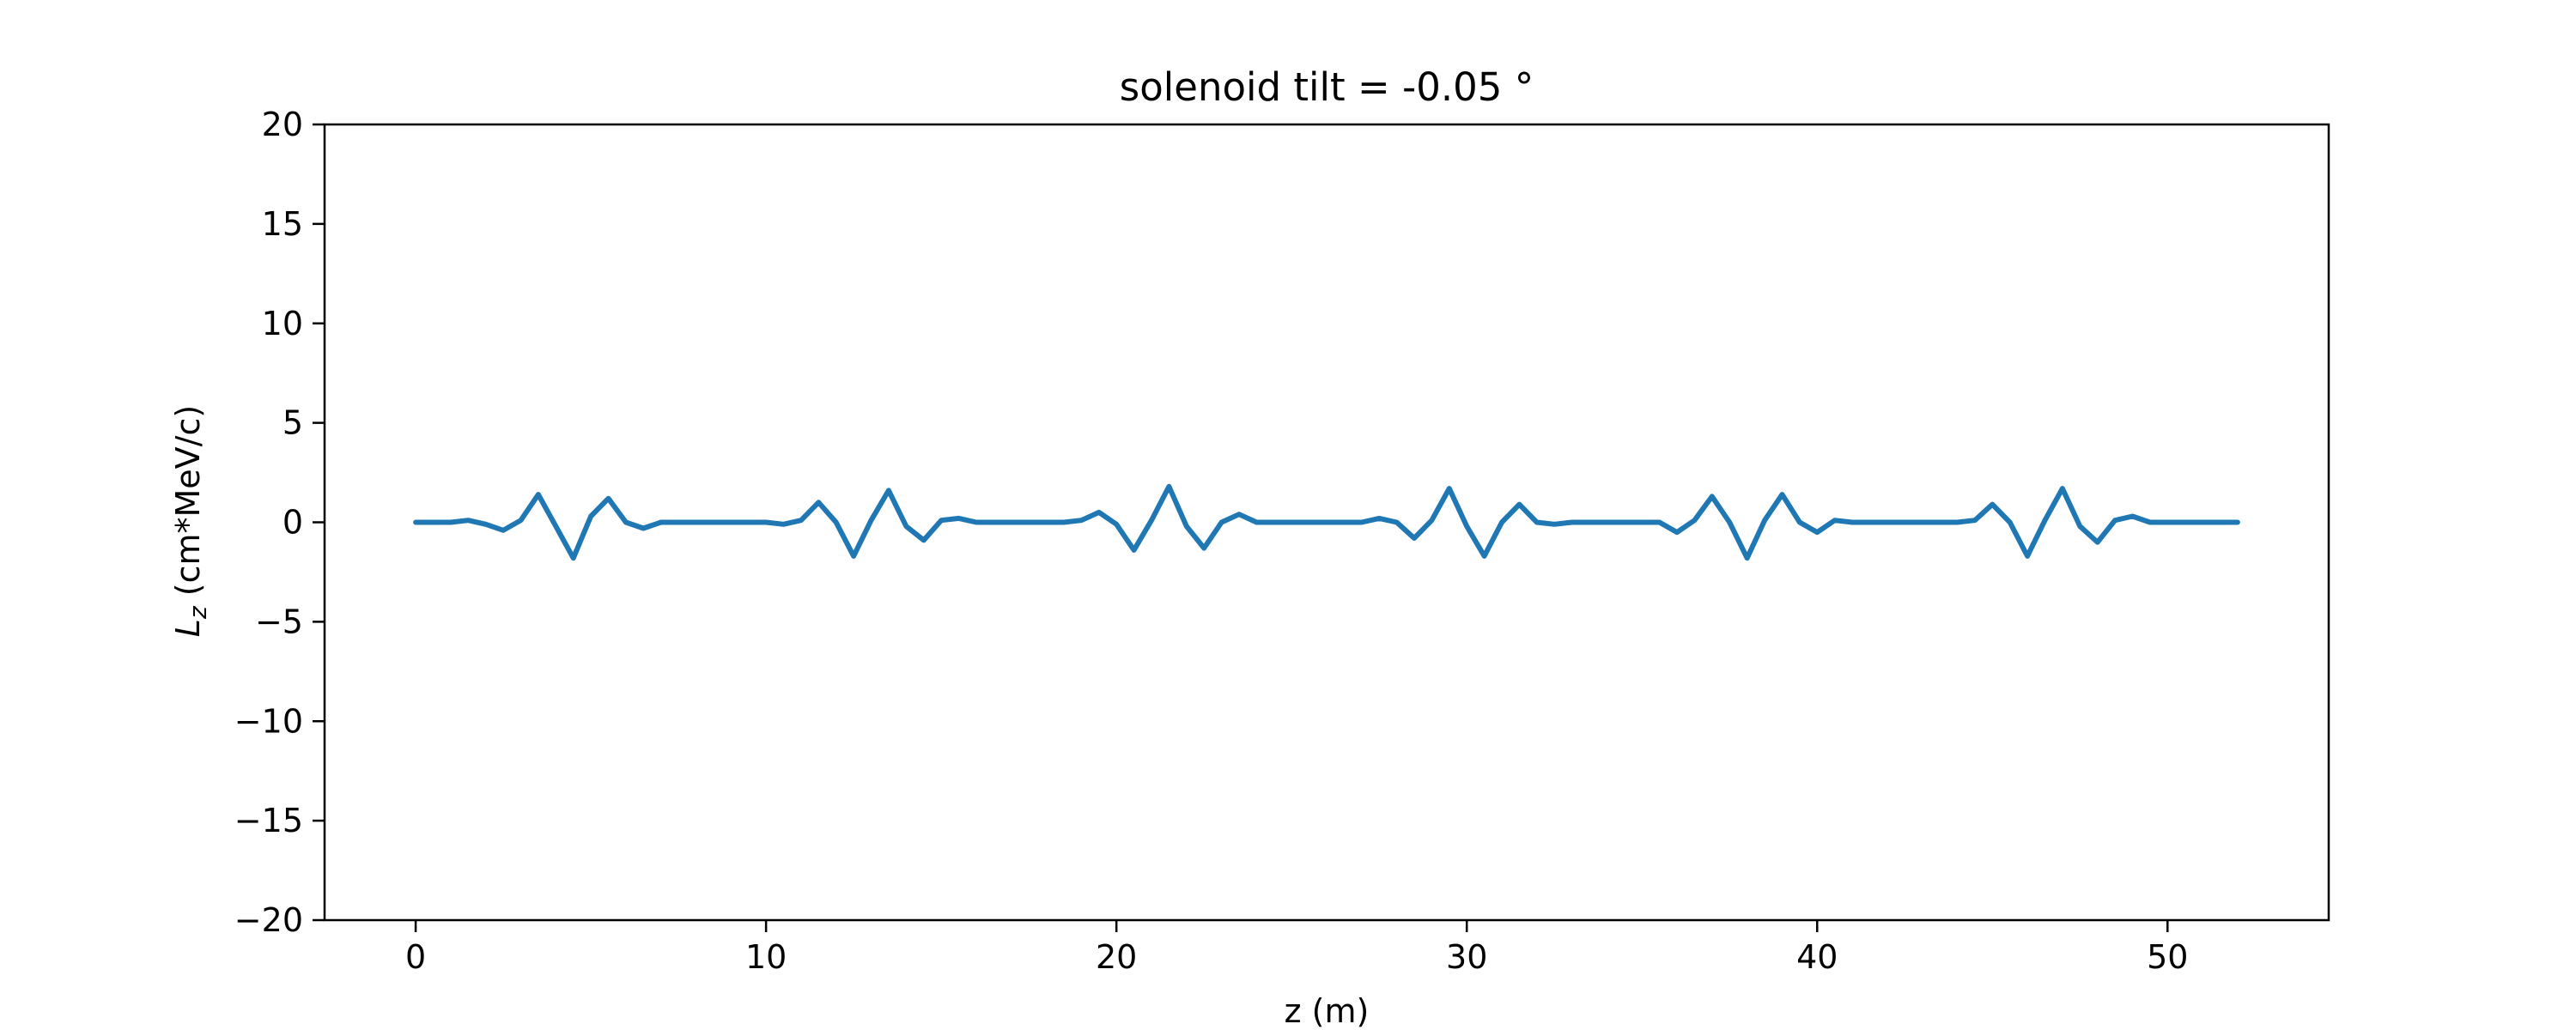 Image resolution: width=2576 pixels, height=1030 pixels. I want to click on y-axis-label: Lz (cm*MeV/c), so click(191, 521).